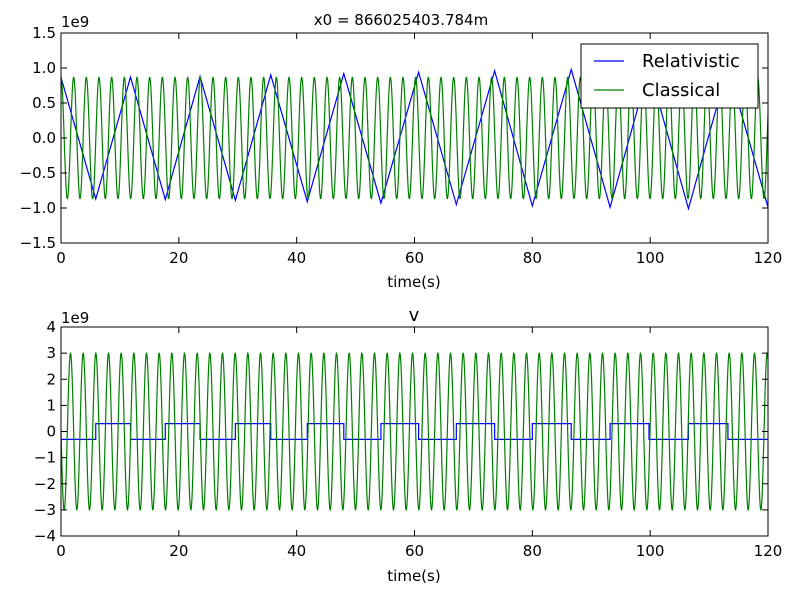 This screenshot has width=800, height=600. What do you see at coordinates (61, 258) in the screenshot?
I see `top-xtick-label: 0` at bounding box center [61, 258].